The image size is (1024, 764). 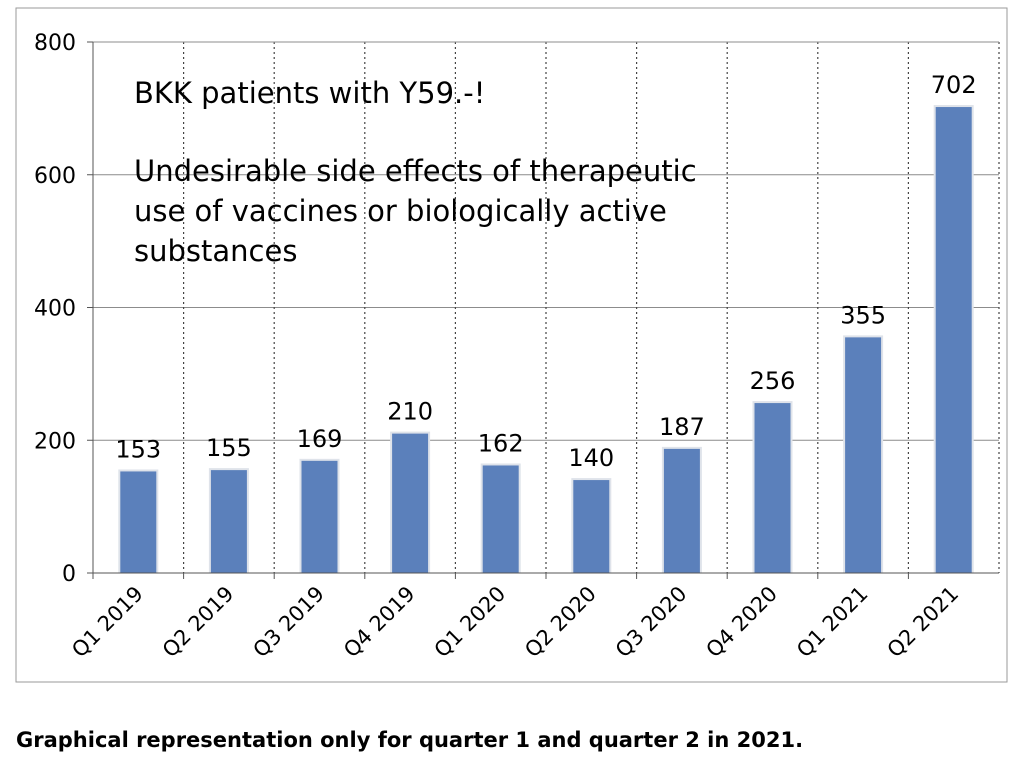 What do you see at coordinates (410, 412) in the screenshot?
I see `data-label: 210` at bounding box center [410, 412].